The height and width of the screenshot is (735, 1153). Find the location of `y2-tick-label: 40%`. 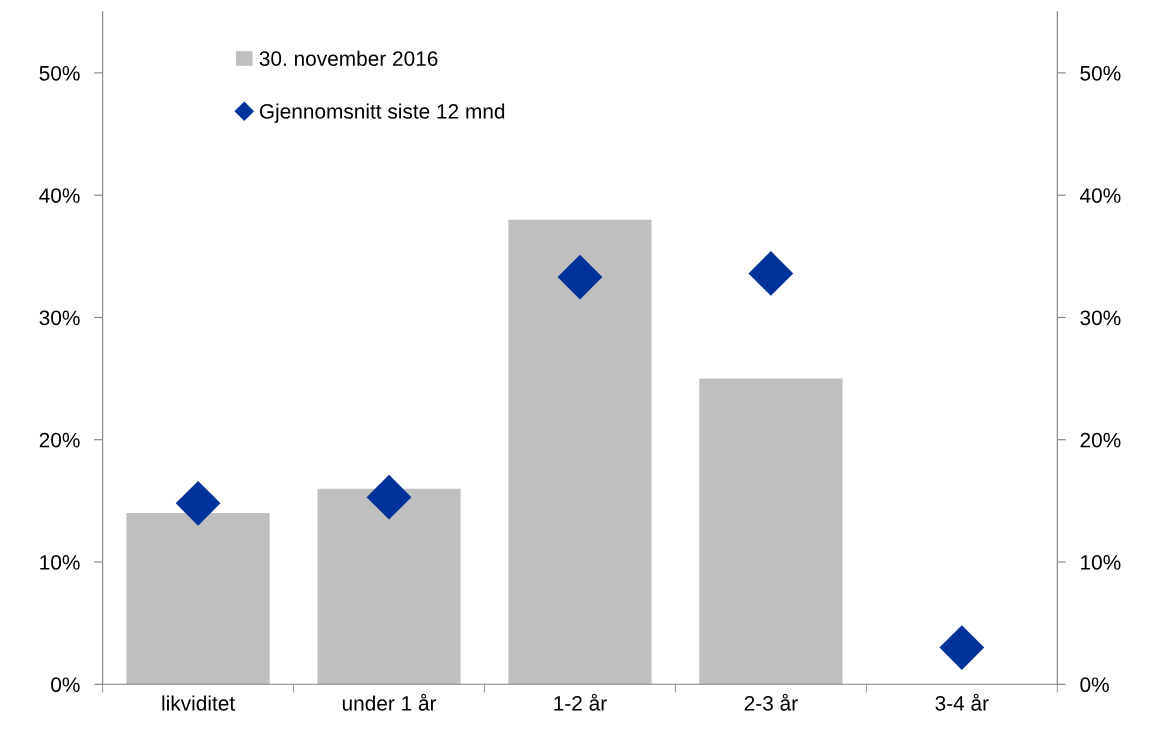

y2-tick-label: 40% is located at coordinates (1100, 195).